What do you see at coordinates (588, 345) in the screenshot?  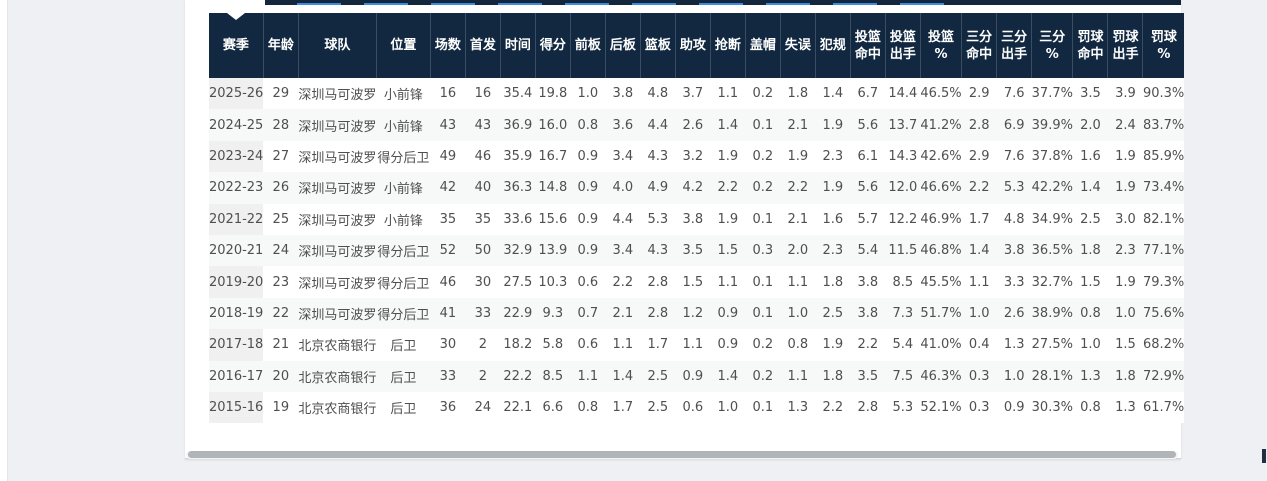 I see `stat-cell: 0.6` at bounding box center [588, 345].